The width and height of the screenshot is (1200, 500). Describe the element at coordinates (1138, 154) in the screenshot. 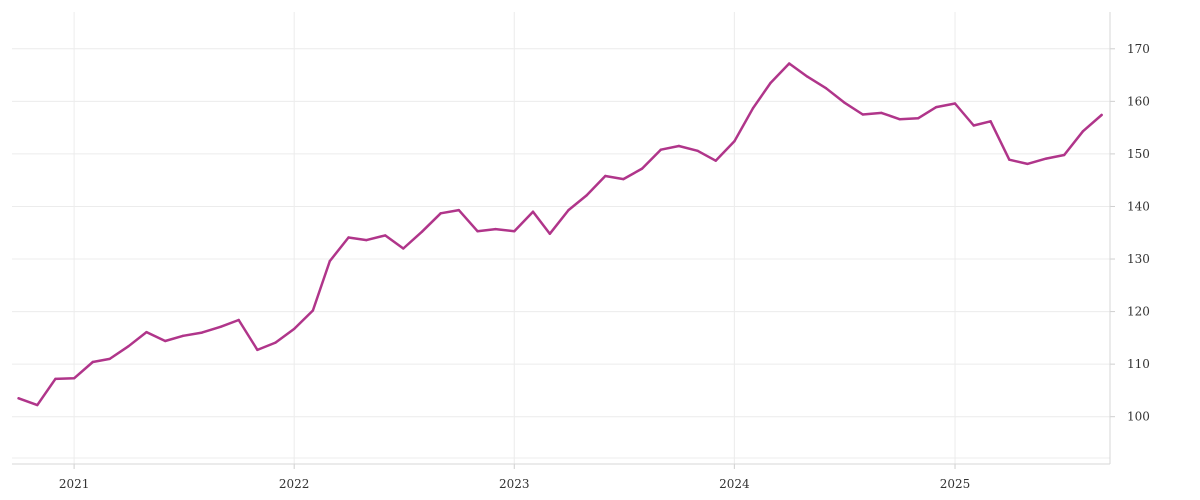

I see `y-tick-label: 150` at that location.